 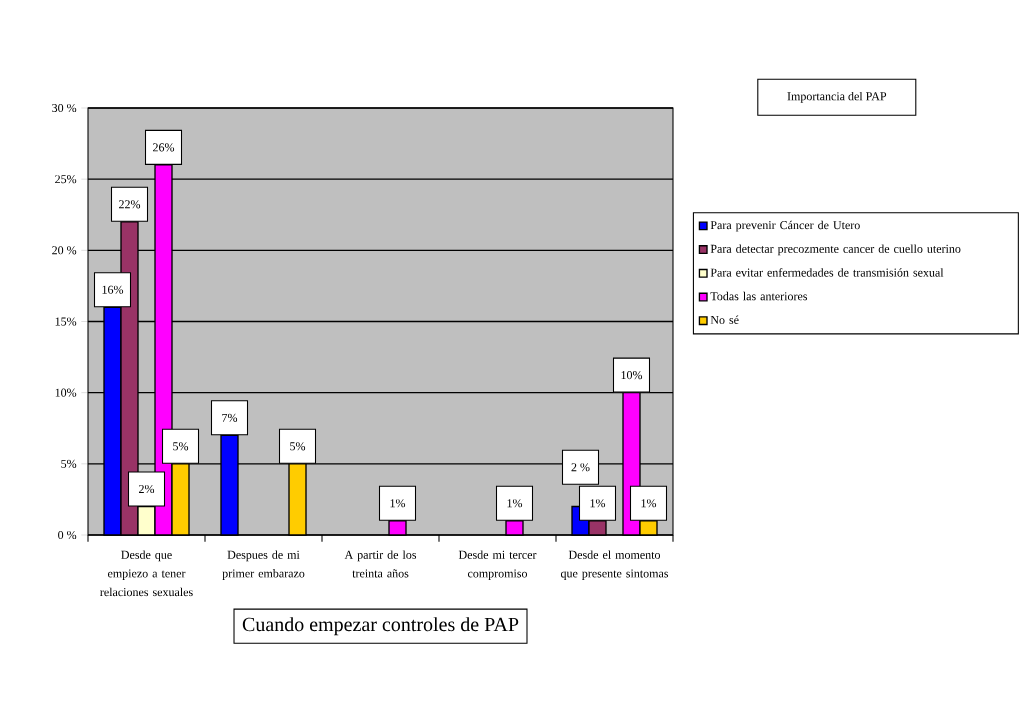 I want to click on y-tick-label: 20 %, so click(x=64, y=250).